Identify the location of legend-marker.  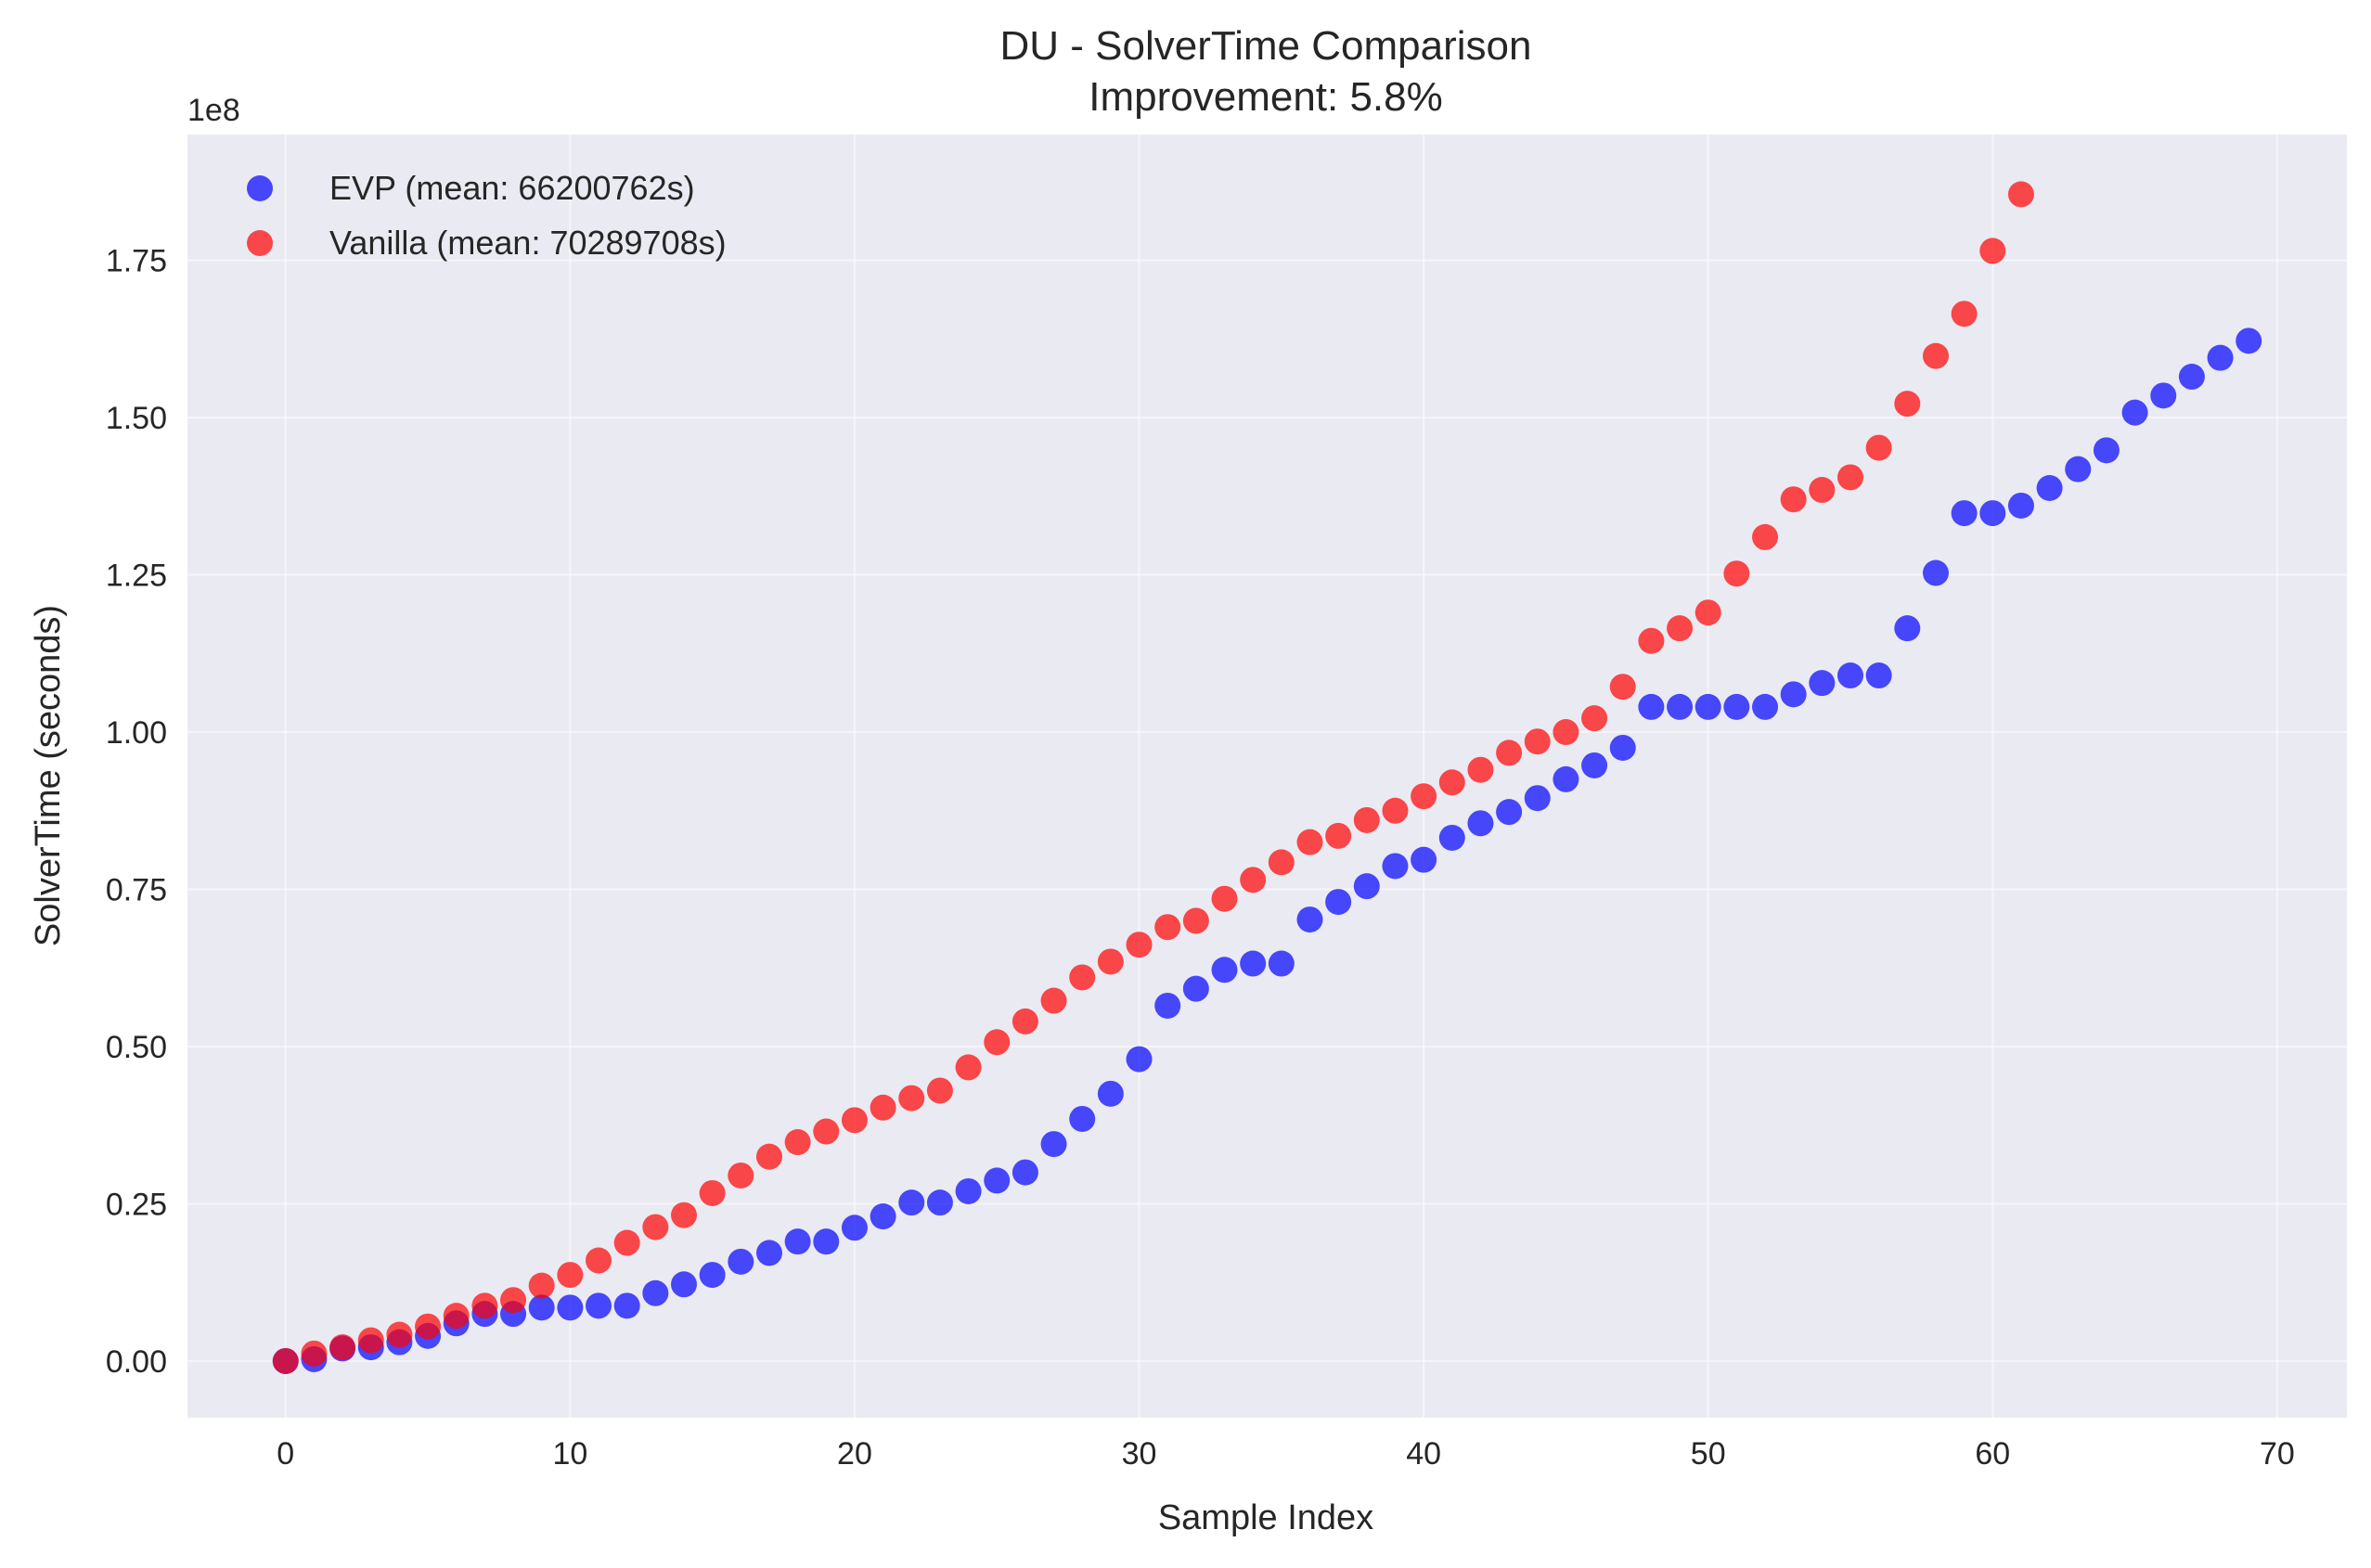
(260, 188).